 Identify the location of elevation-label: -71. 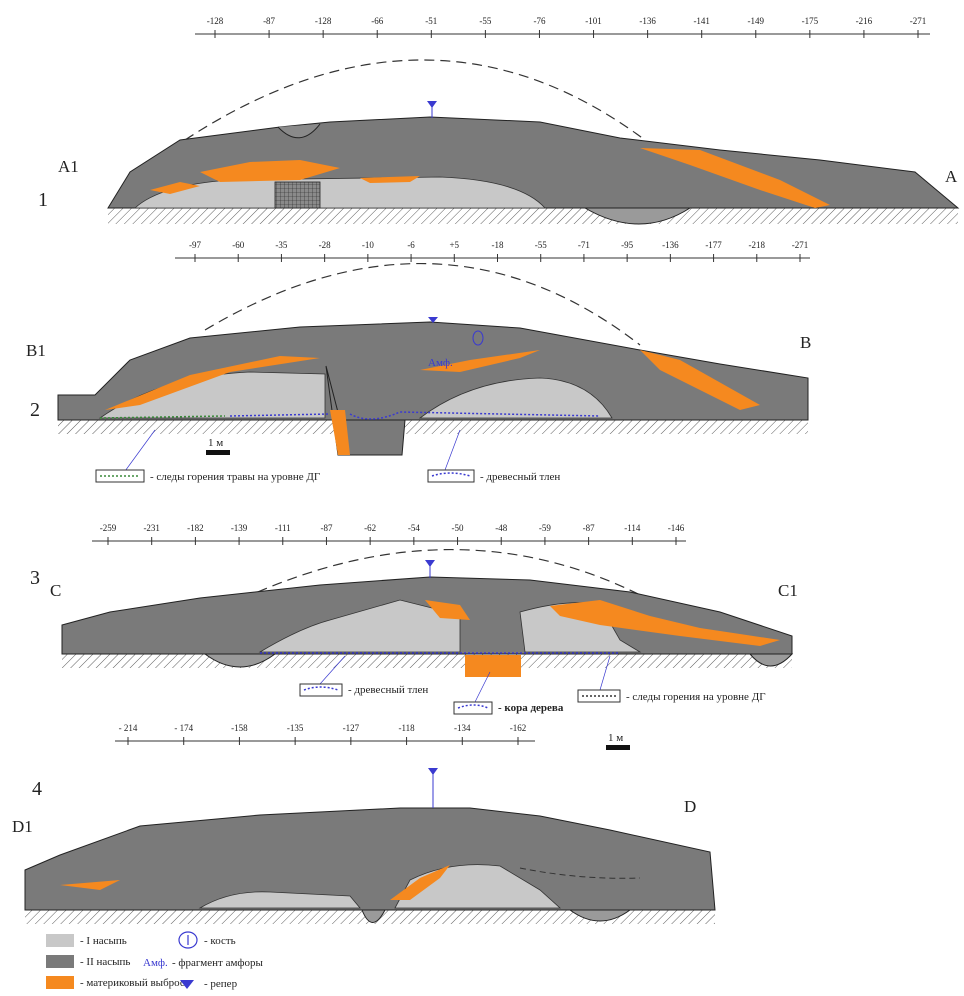
(584, 245).